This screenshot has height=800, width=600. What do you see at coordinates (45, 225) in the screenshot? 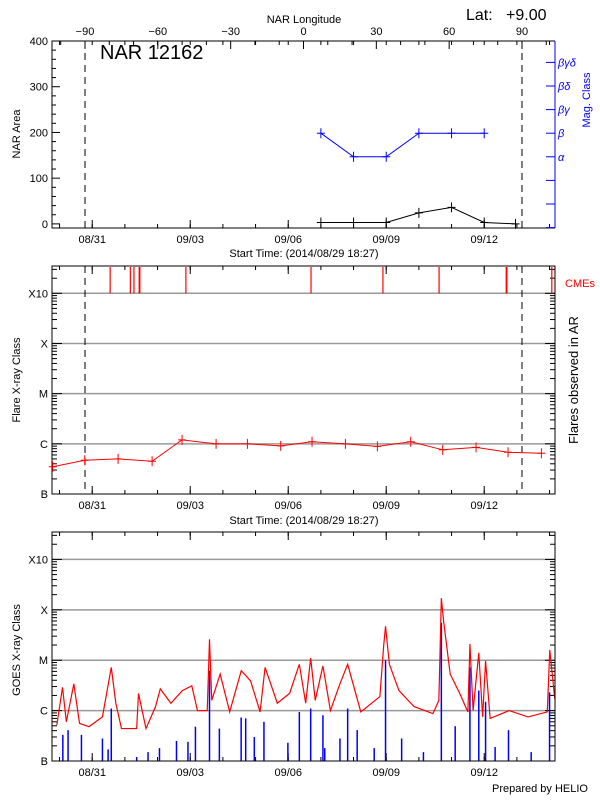
I see `area-tick-label: 0` at bounding box center [45, 225].